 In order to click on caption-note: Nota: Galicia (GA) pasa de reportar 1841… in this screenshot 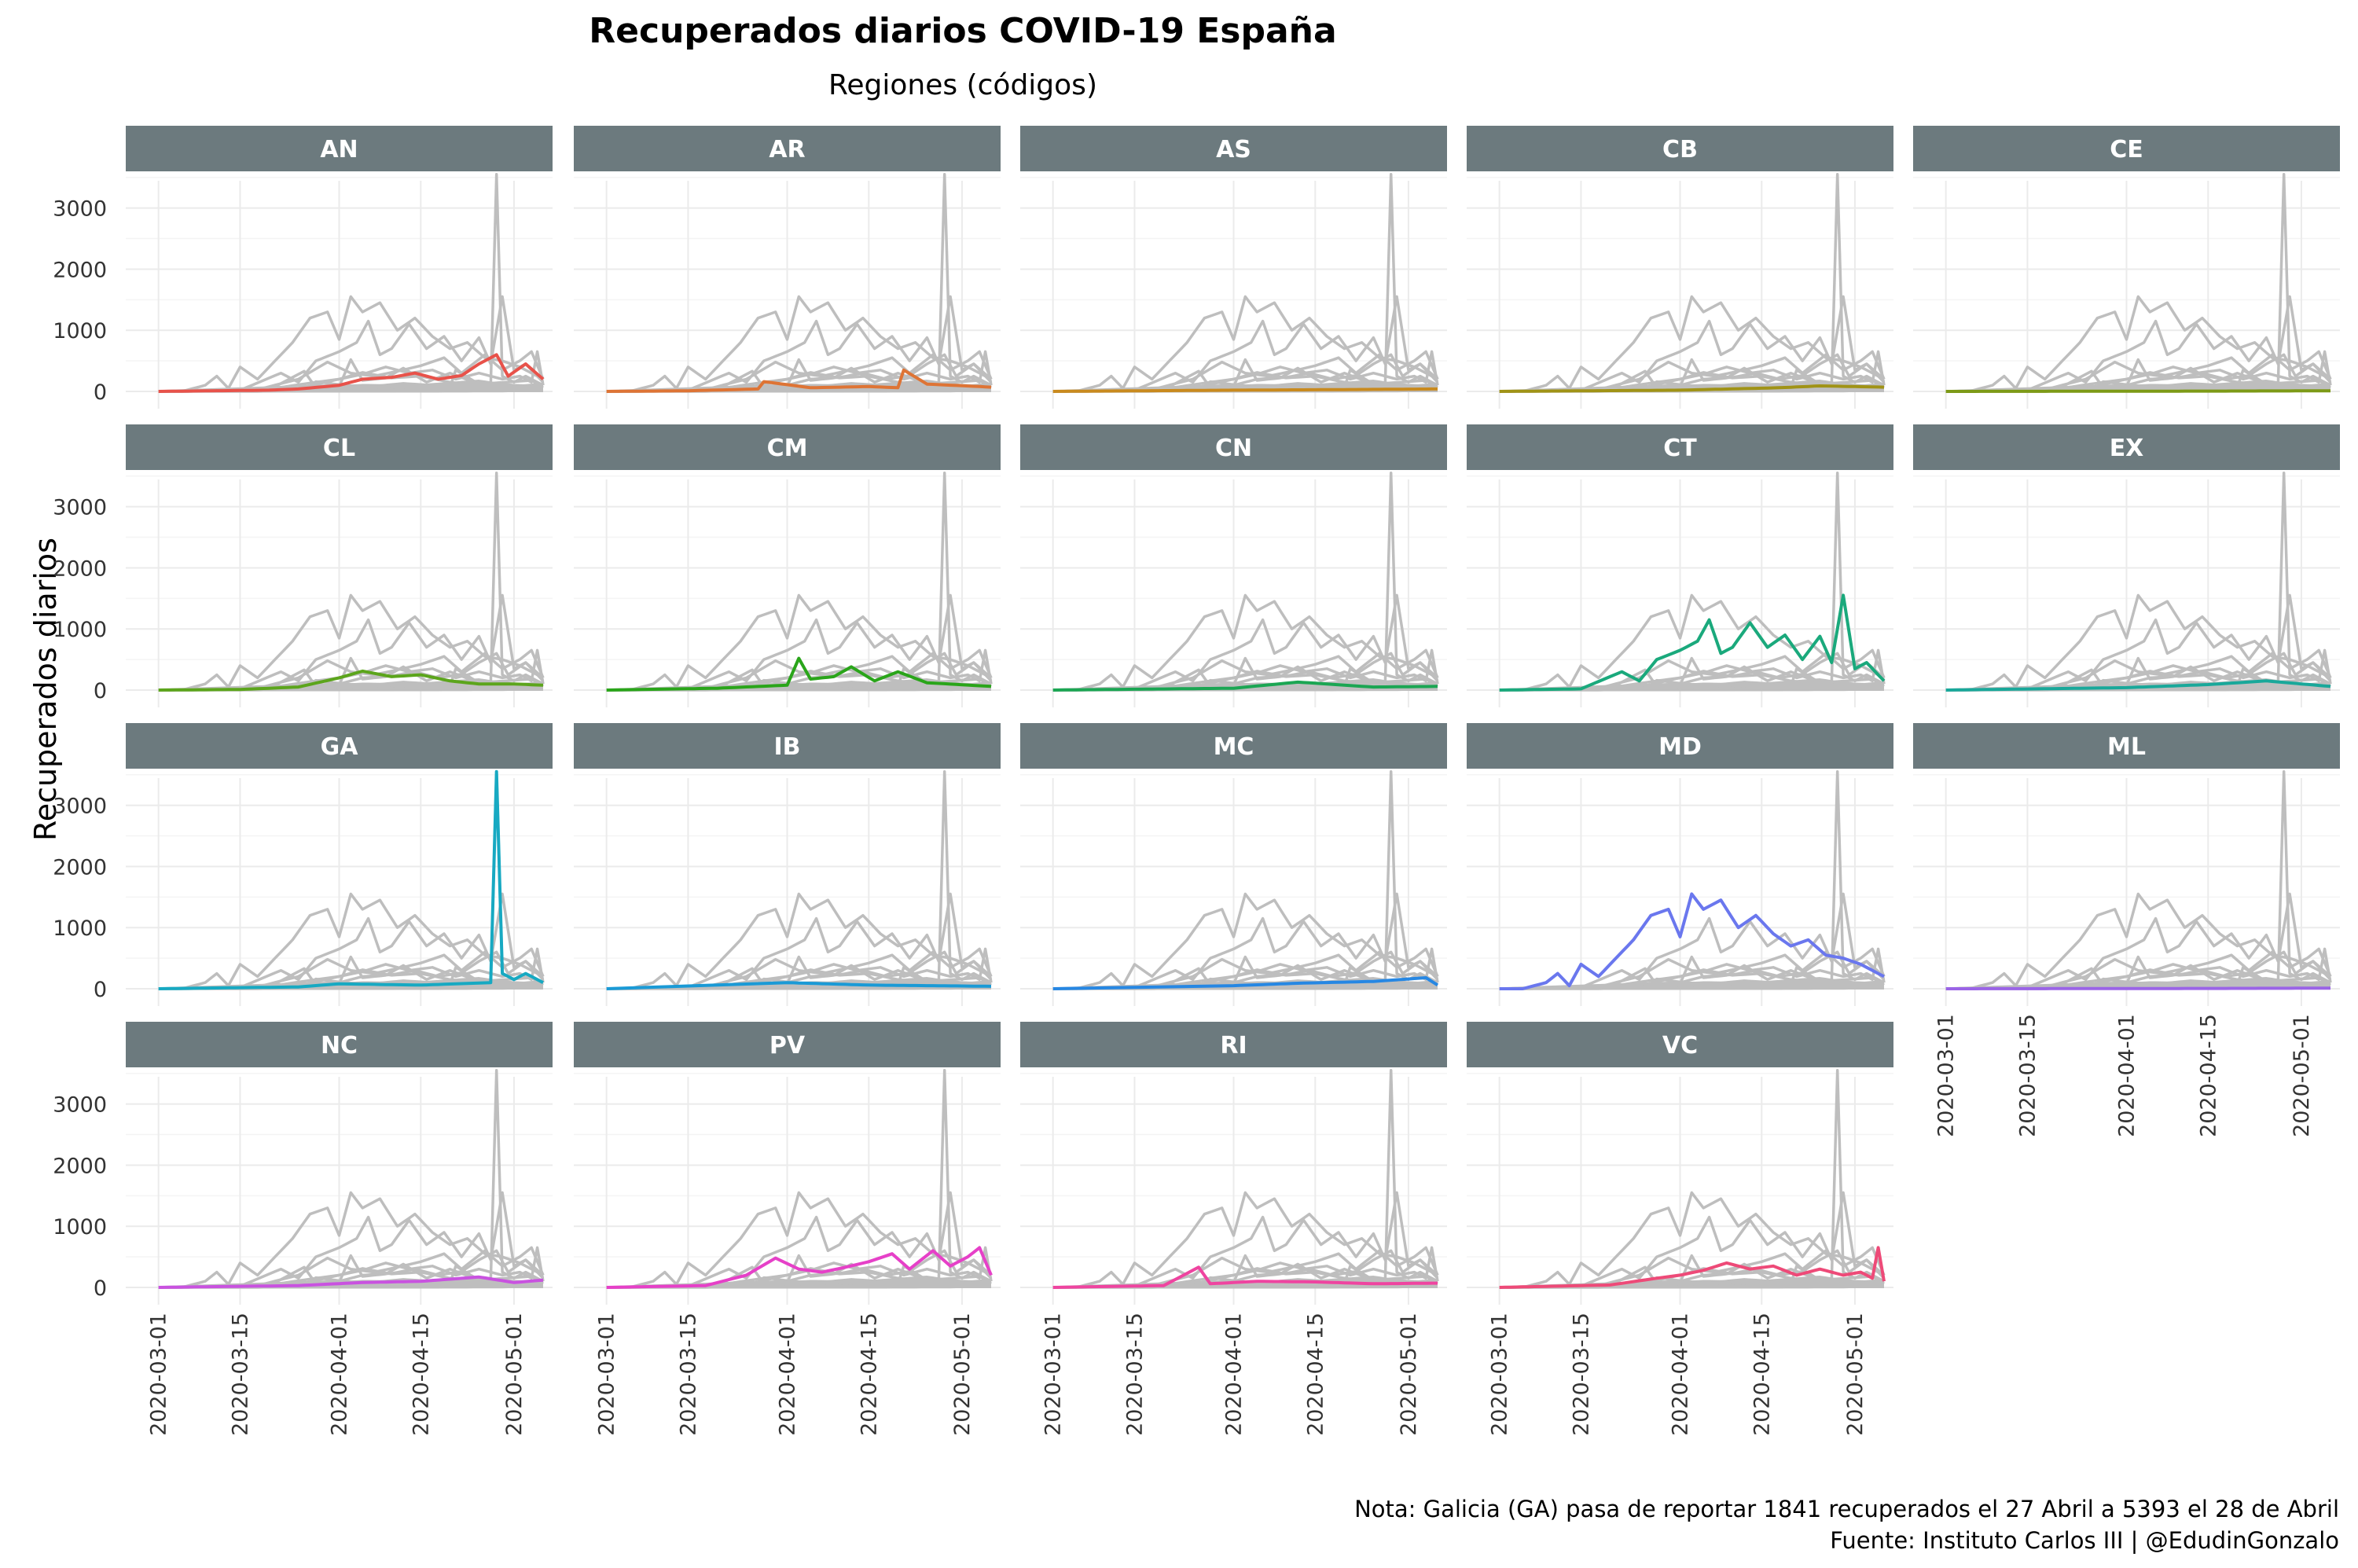, I will do `click(1847, 1509)`.